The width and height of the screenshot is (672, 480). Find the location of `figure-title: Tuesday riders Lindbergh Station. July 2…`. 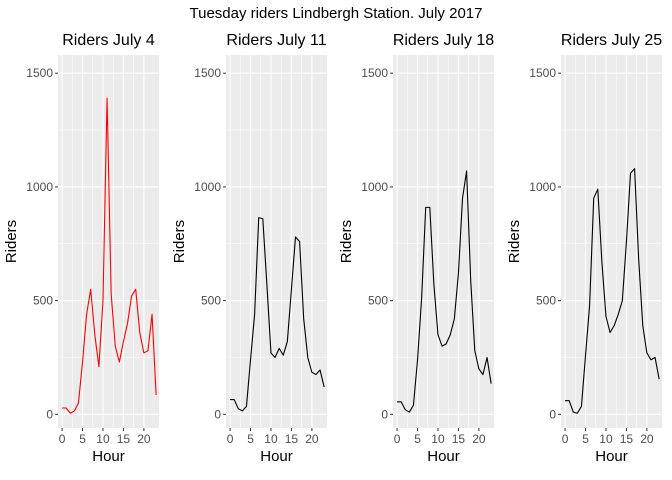

figure-title: Tuesday riders Lindbergh Station. July 2… is located at coordinates (336, 13).